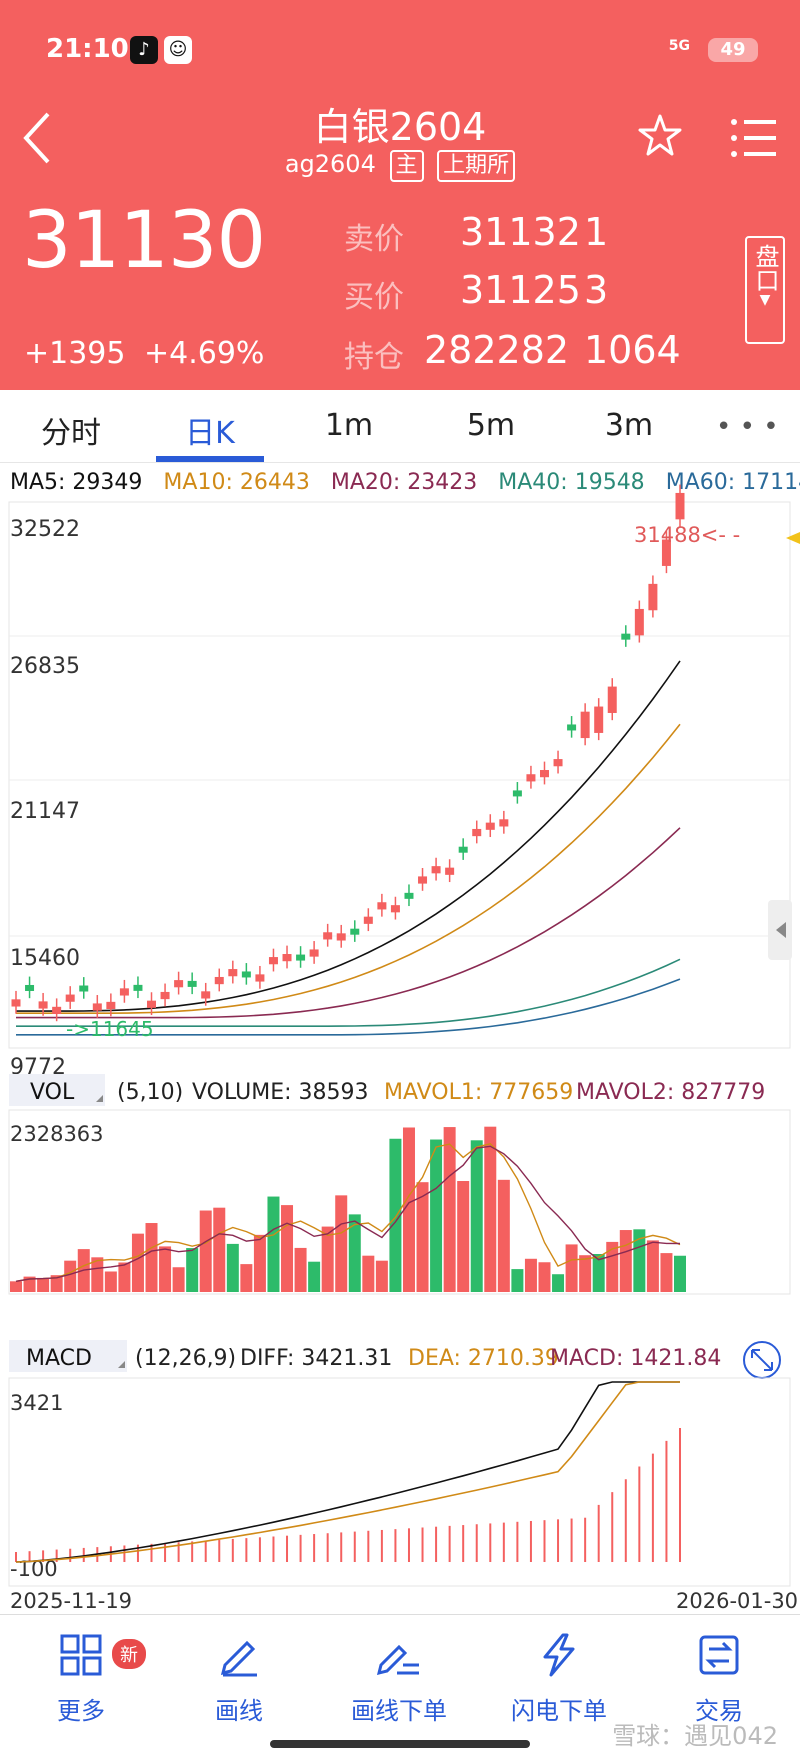 The width and height of the screenshot is (800, 1762). What do you see at coordinates (400, 127) in the screenshot?
I see `page-title: 白银2604` at bounding box center [400, 127].